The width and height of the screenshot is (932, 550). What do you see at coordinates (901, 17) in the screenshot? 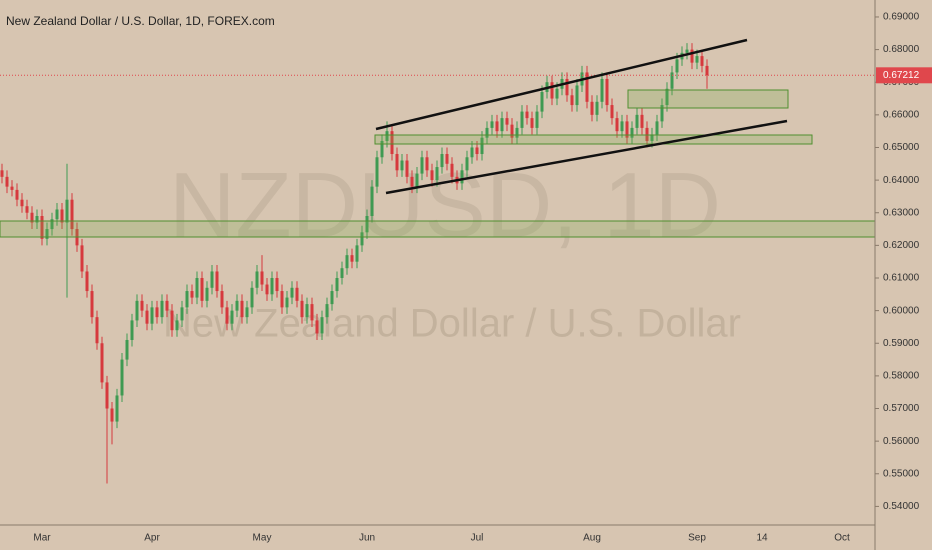
I see `y-tick-label: 0.69000` at bounding box center [901, 17].